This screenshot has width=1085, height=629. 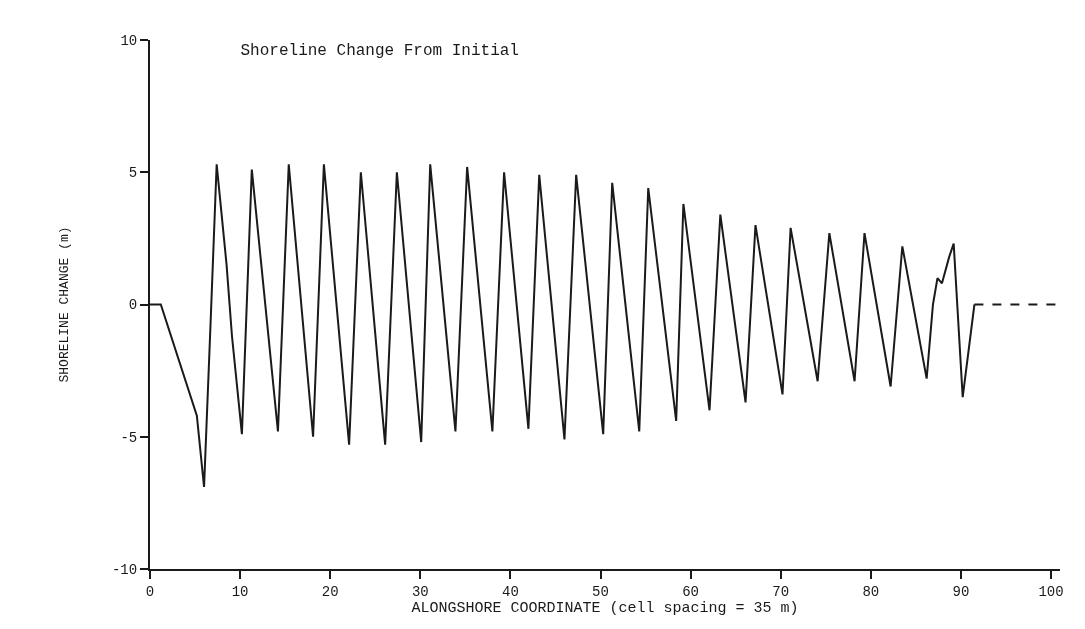 I want to click on x-axis-title: ALONGSHORE COORDINATE (cell spacing = 35 m), so click(x=605, y=608).